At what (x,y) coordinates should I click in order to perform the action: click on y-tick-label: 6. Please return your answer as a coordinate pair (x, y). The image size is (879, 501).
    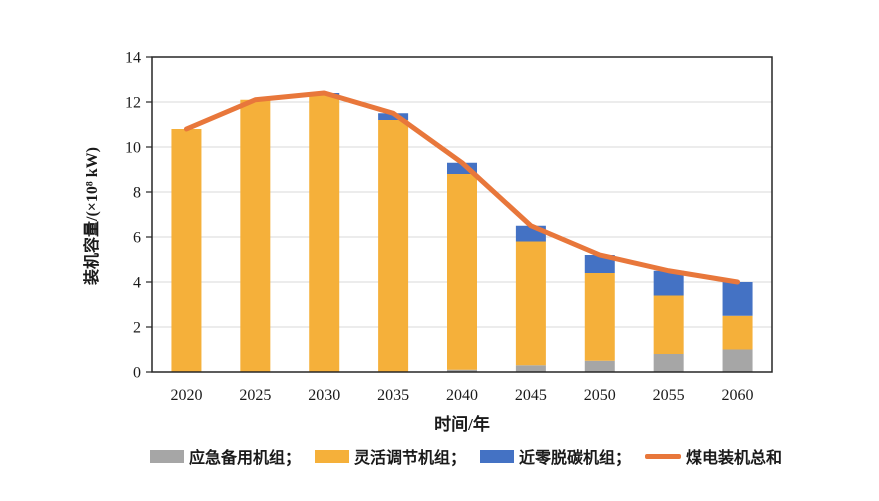
    Looking at the image, I should click on (137, 238).